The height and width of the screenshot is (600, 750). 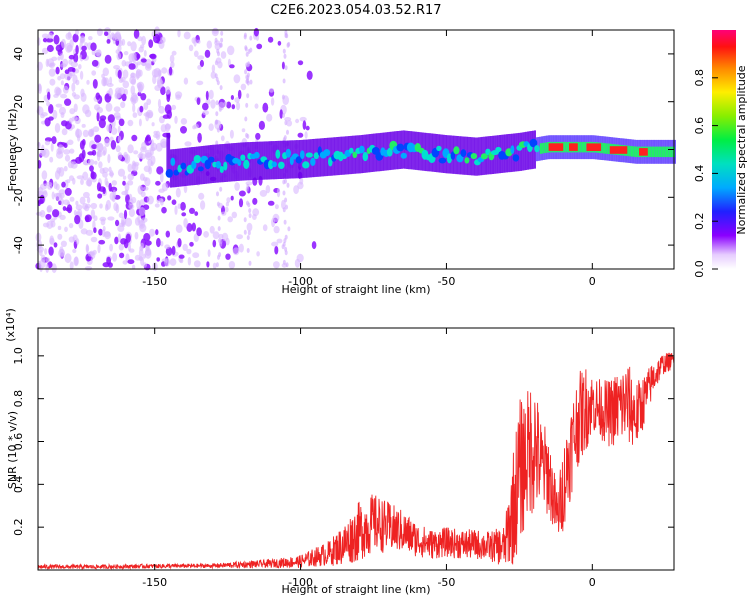 What do you see at coordinates (18, 245) in the screenshot?
I see `y-tick-label: -40` at bounding box center [18, 245].